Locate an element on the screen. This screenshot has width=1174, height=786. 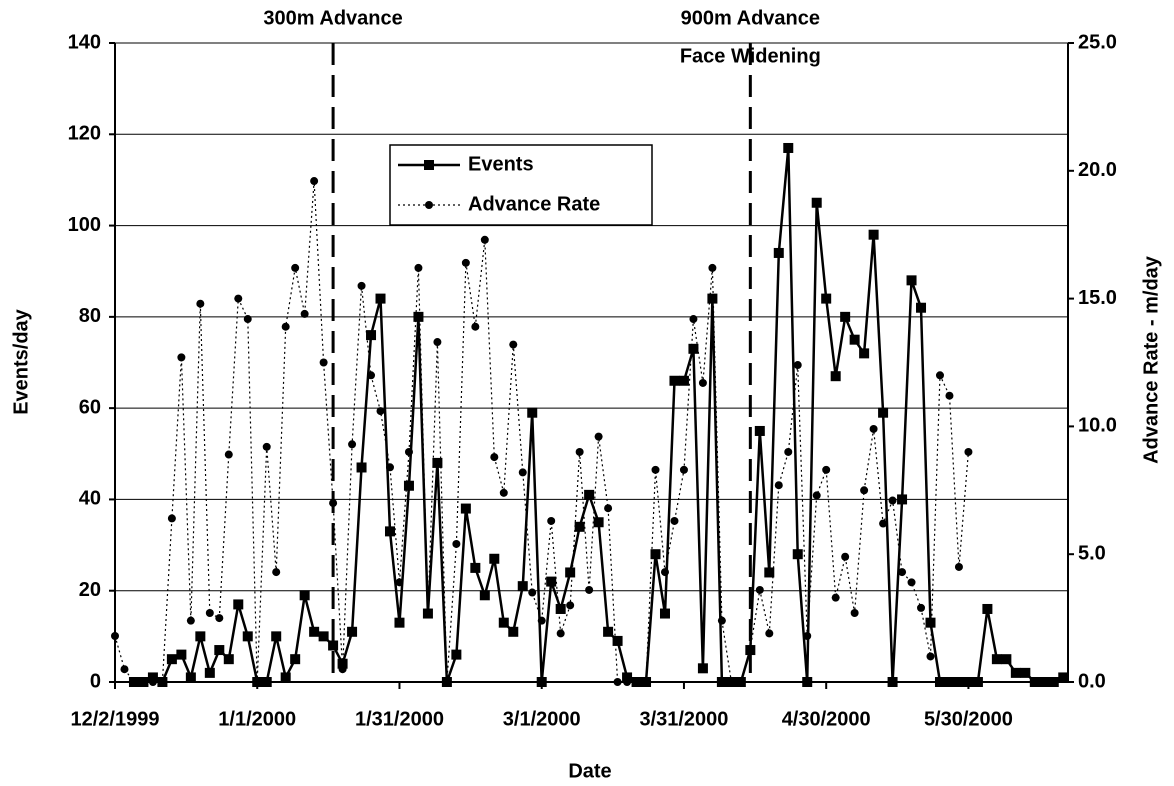
y2-tick-label: 5.0 is located at coordinates (1092, 553).